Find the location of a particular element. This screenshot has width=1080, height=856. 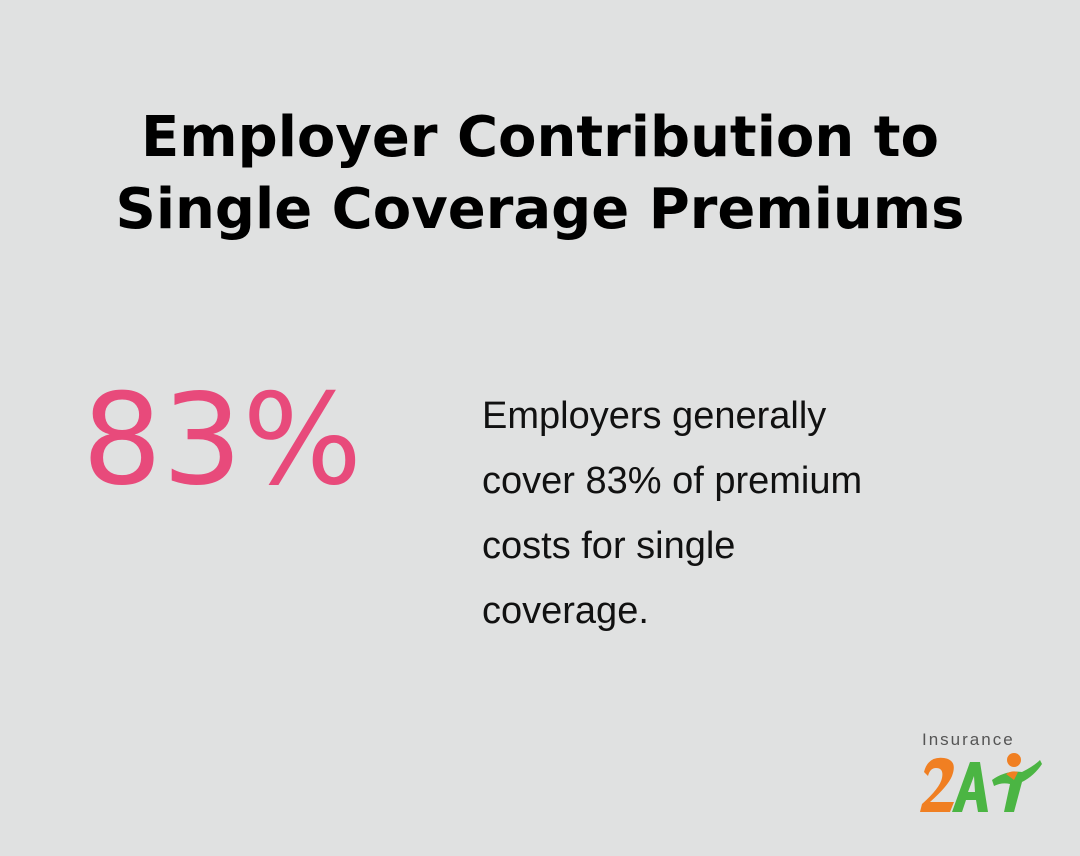

description-line-3: costs for single is located at coordinates (609, 546).